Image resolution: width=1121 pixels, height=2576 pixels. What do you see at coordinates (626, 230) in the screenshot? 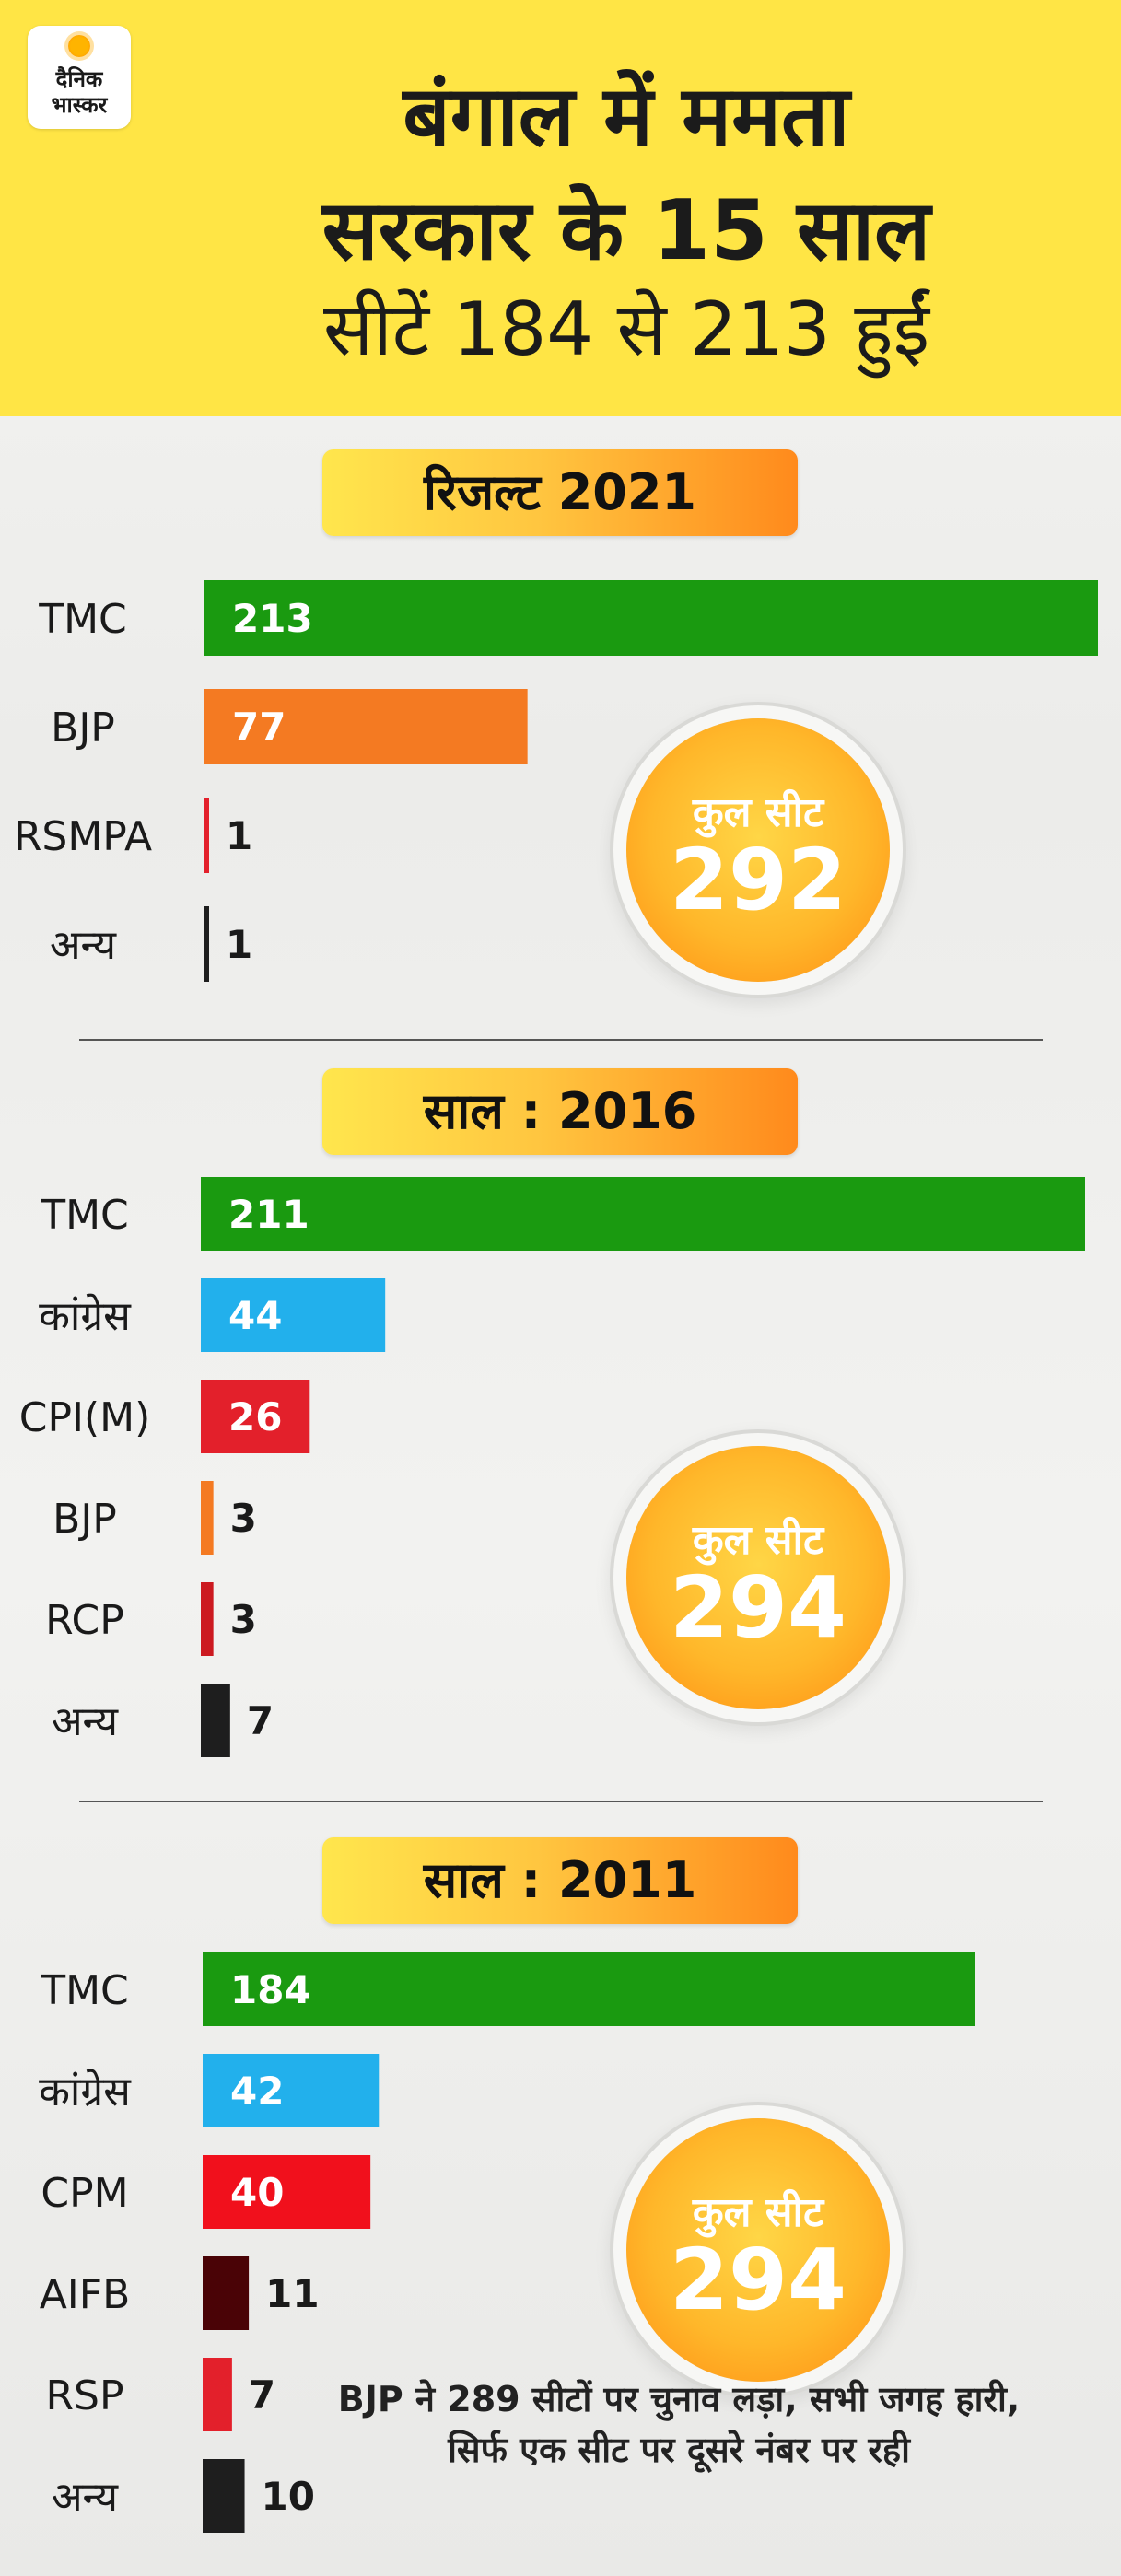
I see `page-title-line-2: सरकार के 15 साल` at bounding box center [626, 230].